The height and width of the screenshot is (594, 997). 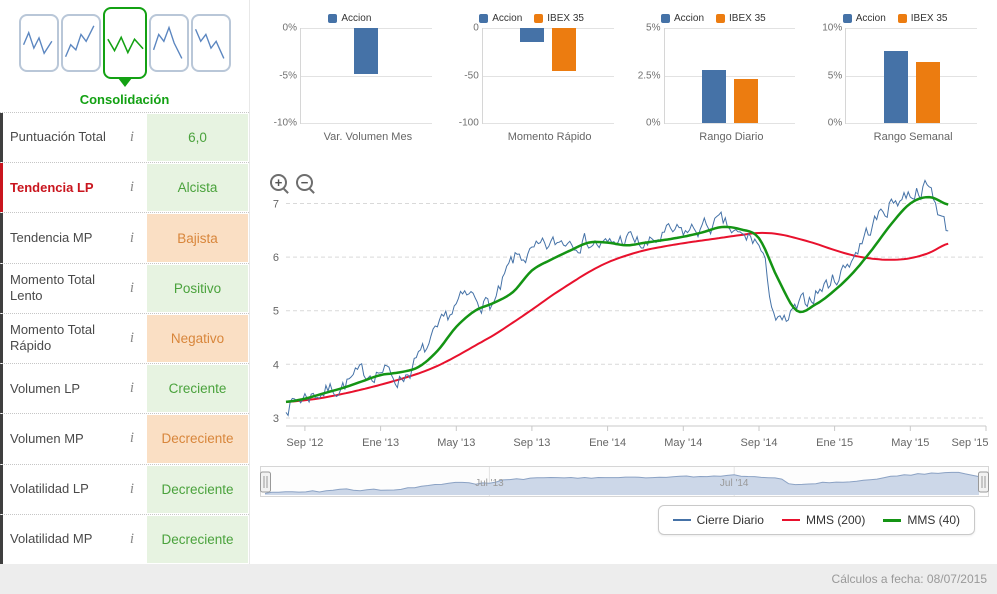 What do you see at coordinates (489, 483) in the screenshot?
I see `svg-text: Jul '13` at bounding box center [489, 483].